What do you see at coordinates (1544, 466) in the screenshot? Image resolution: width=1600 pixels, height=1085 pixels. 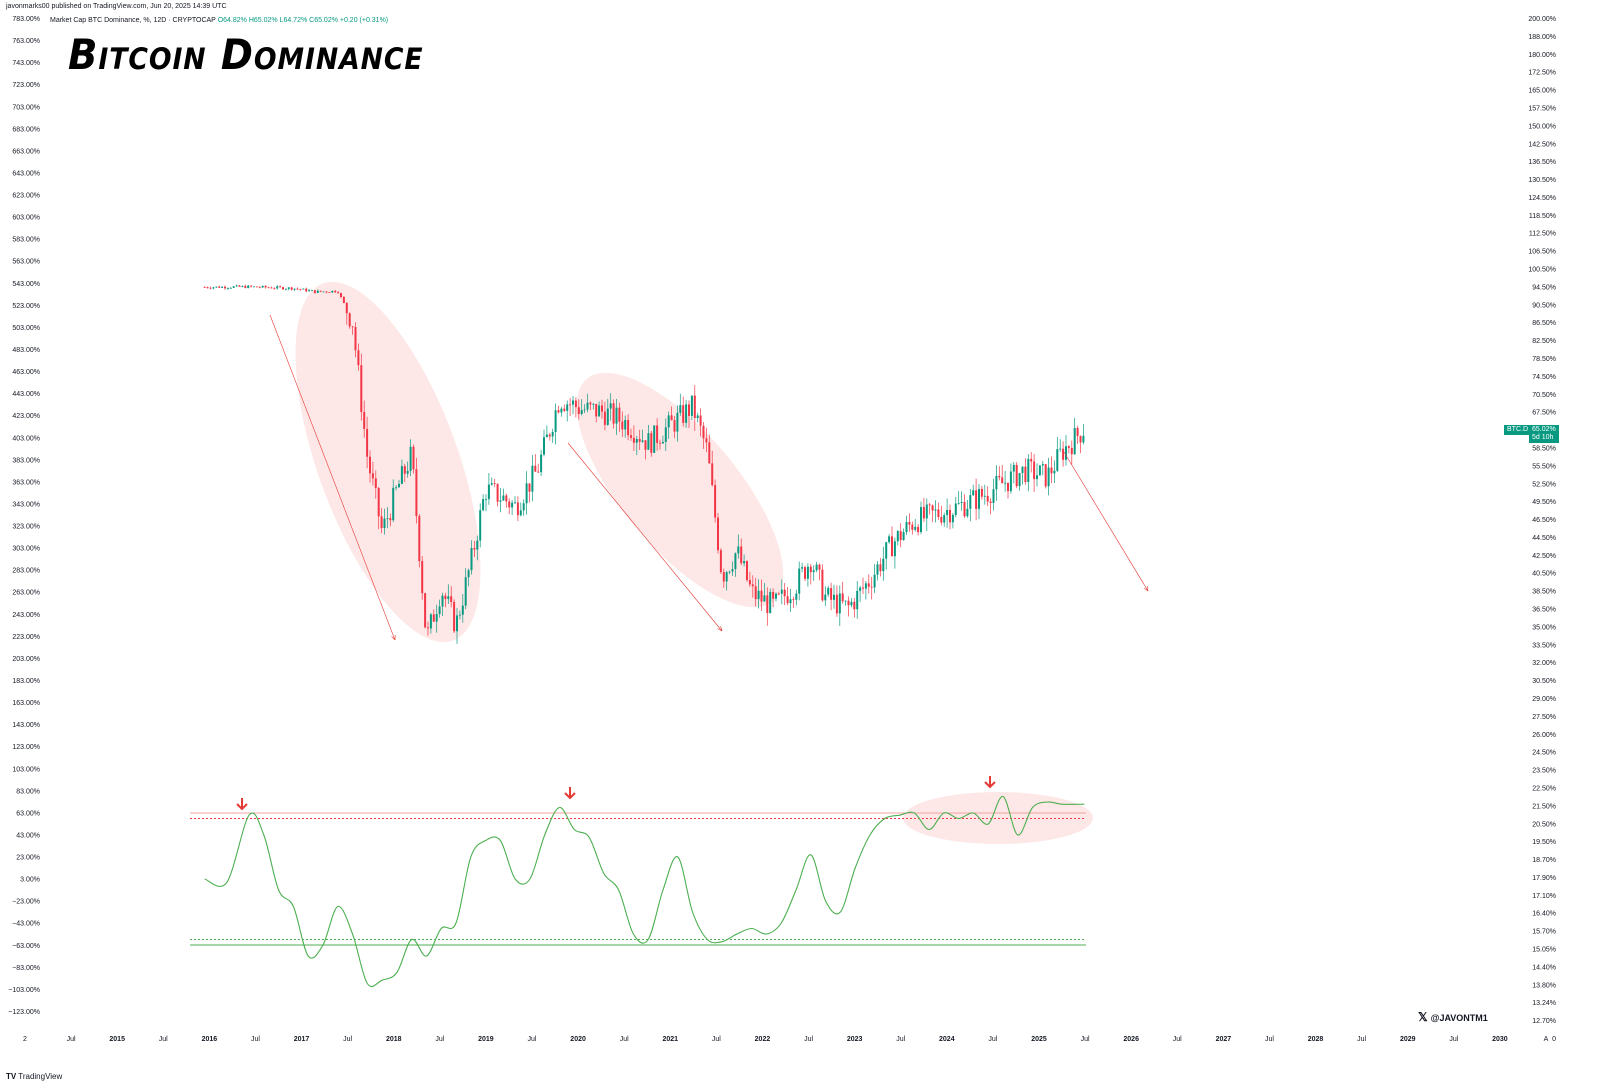 I see `right-axis-label: 55.50%` at bounding box center [1544, 466].